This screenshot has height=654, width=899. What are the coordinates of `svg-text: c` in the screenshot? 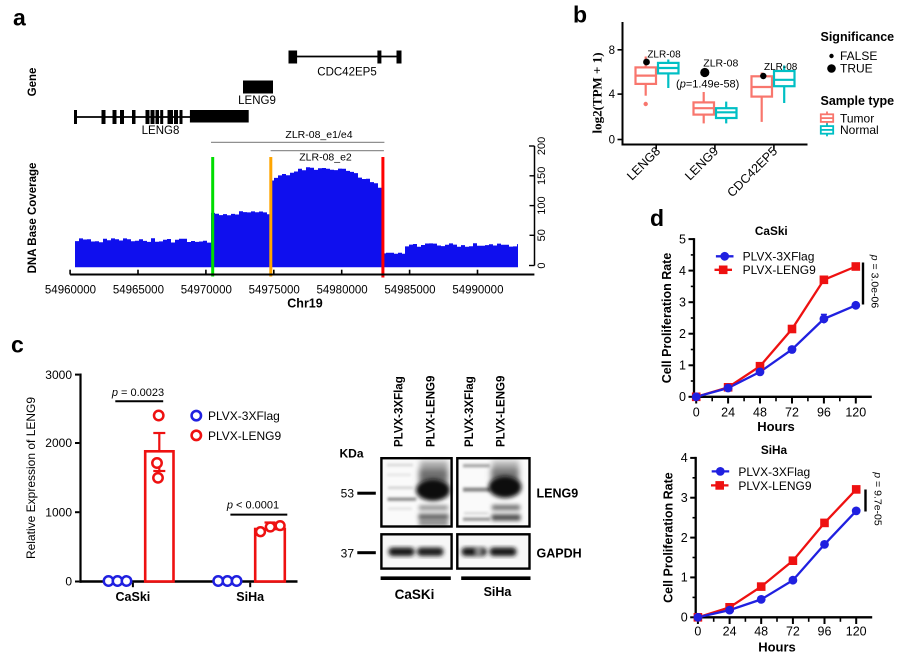 It's located at (17, 345).